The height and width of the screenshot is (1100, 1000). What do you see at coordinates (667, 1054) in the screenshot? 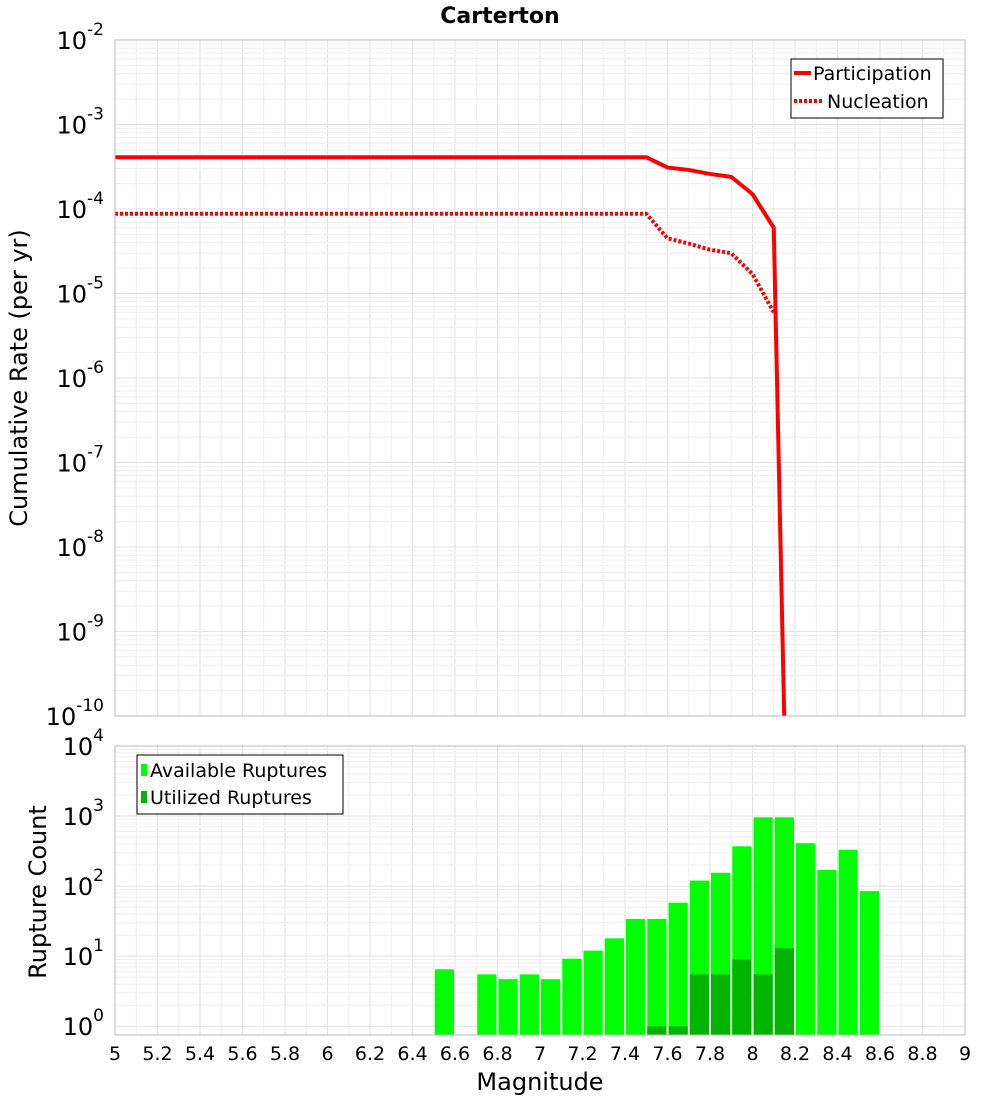
I see `x-tick-label: 7.6` at bounding box center [667, 1054].